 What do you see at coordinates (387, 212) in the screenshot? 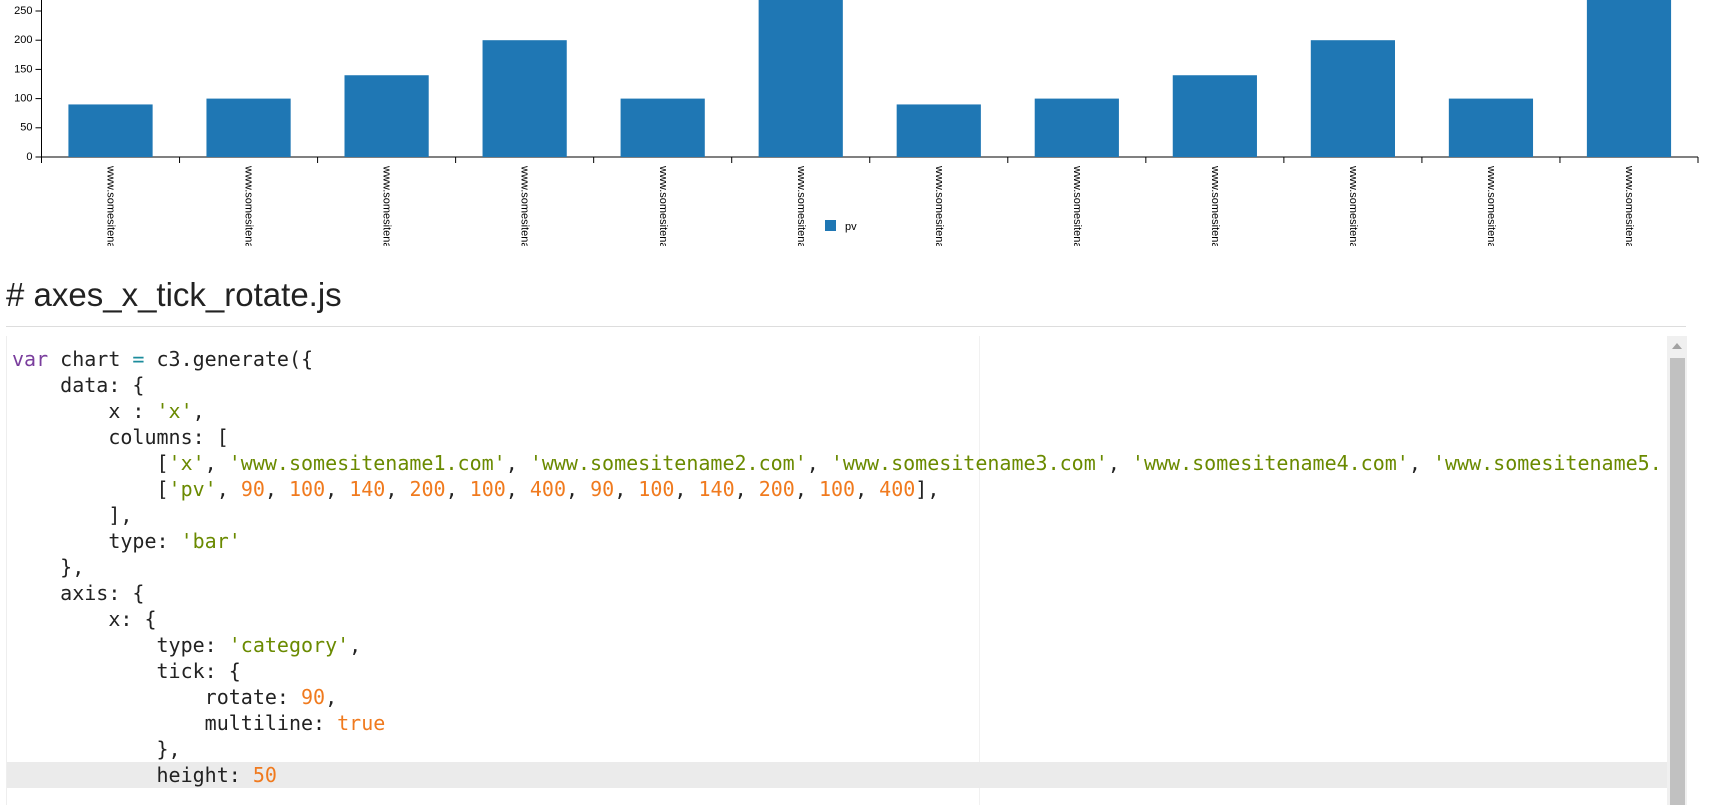
I see `x-tick-label: www.somesitename3.com` at bounding box center [387, 212].